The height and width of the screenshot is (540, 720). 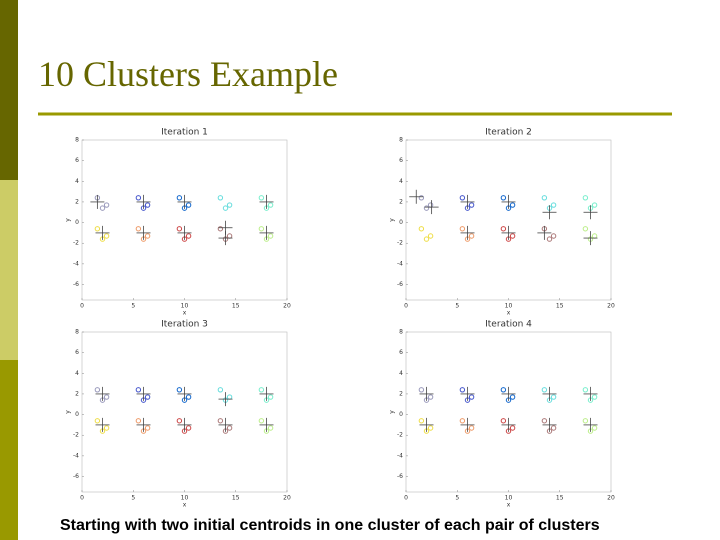 What do you see at coordinates (188, 74) in the screenshot?
I see `slide-title: 10 Clusters Example` at bounding box center [188, 74].